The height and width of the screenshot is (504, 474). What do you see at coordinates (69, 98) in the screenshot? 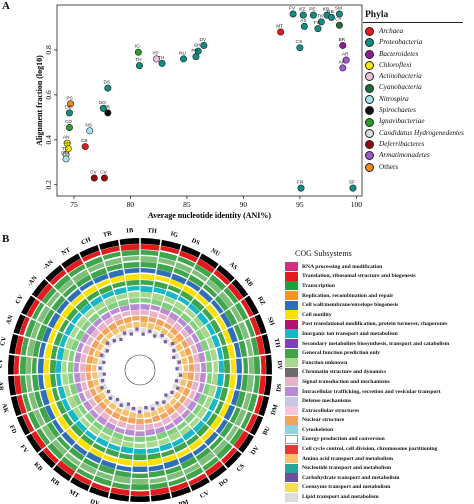
I see `point-label: PS` at bounding box center [69, 98].